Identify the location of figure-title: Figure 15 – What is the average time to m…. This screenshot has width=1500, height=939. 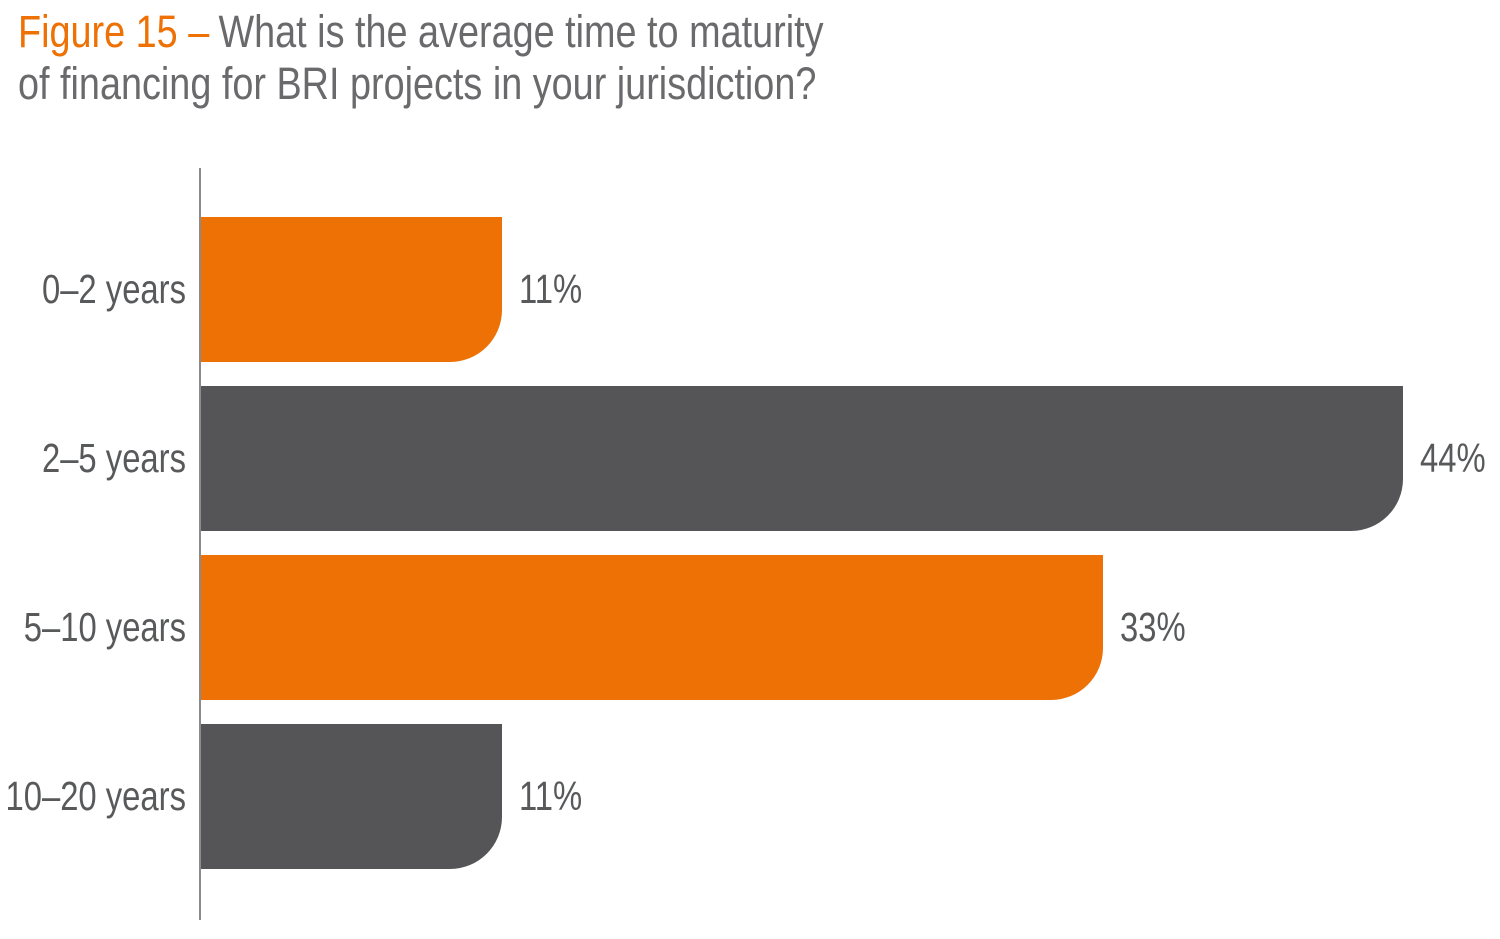
(421, 58).